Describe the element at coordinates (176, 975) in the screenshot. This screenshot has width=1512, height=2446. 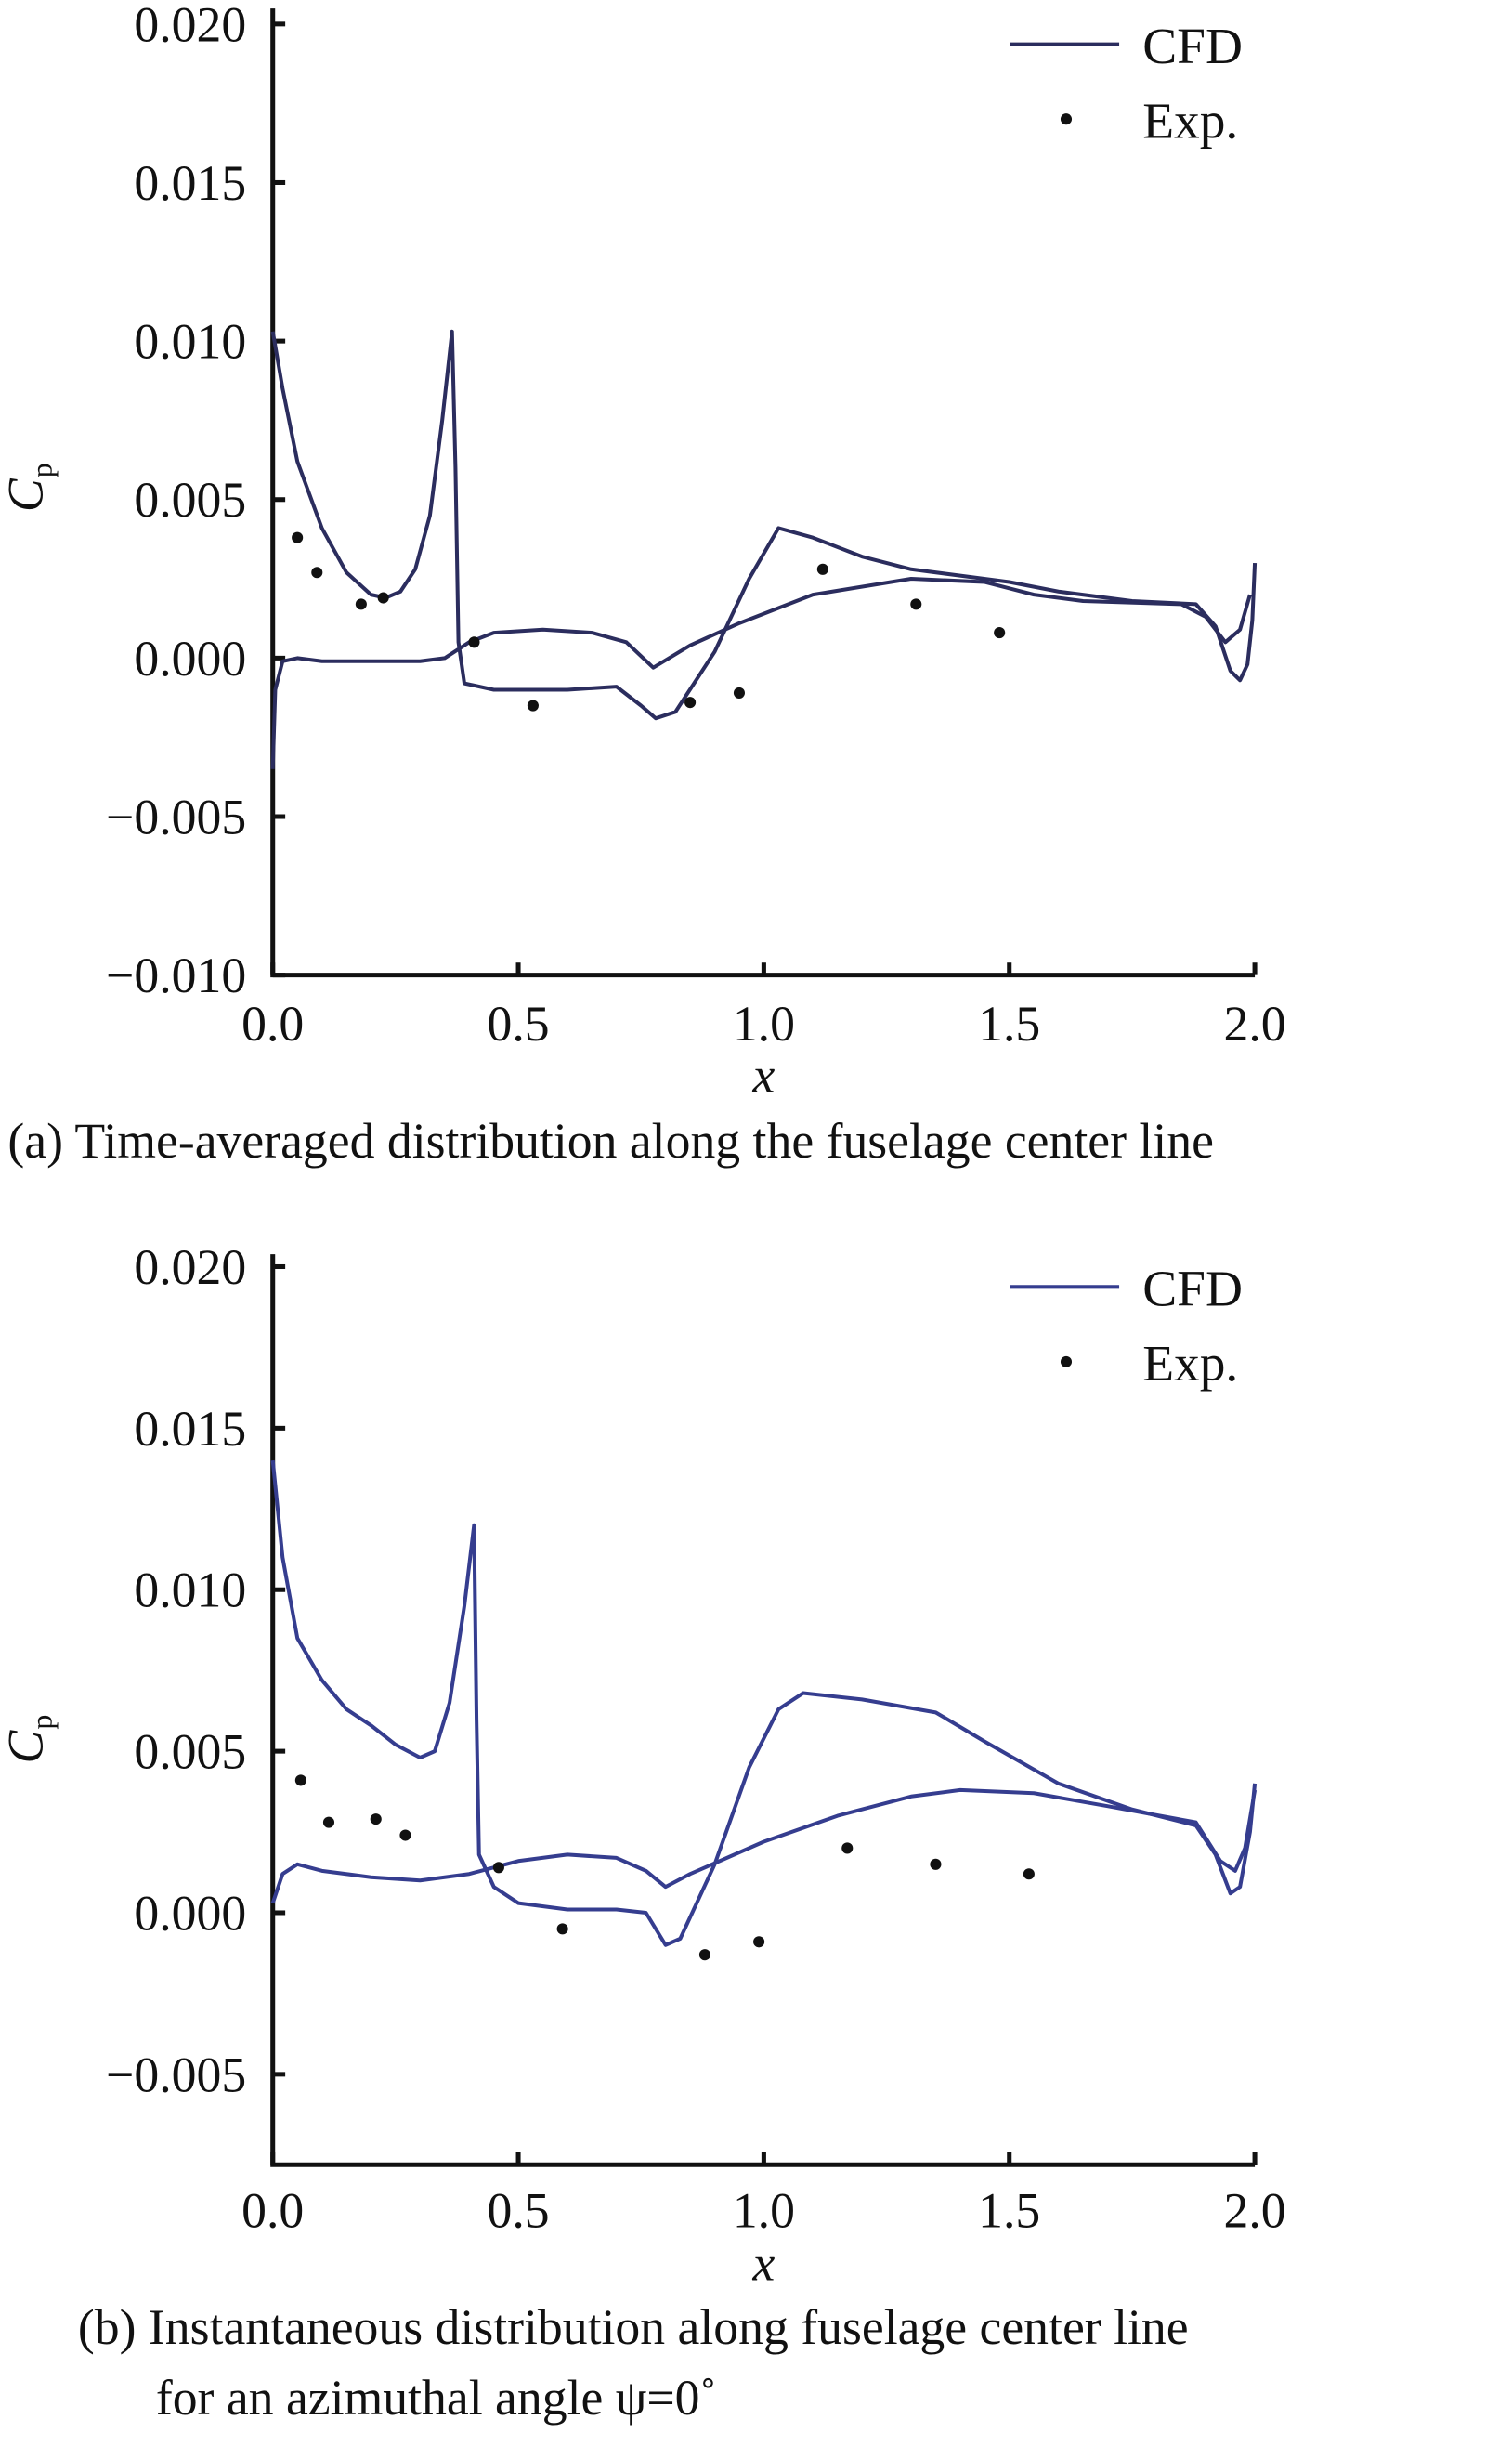
I see `y-tick-label: −0.010` at that location.